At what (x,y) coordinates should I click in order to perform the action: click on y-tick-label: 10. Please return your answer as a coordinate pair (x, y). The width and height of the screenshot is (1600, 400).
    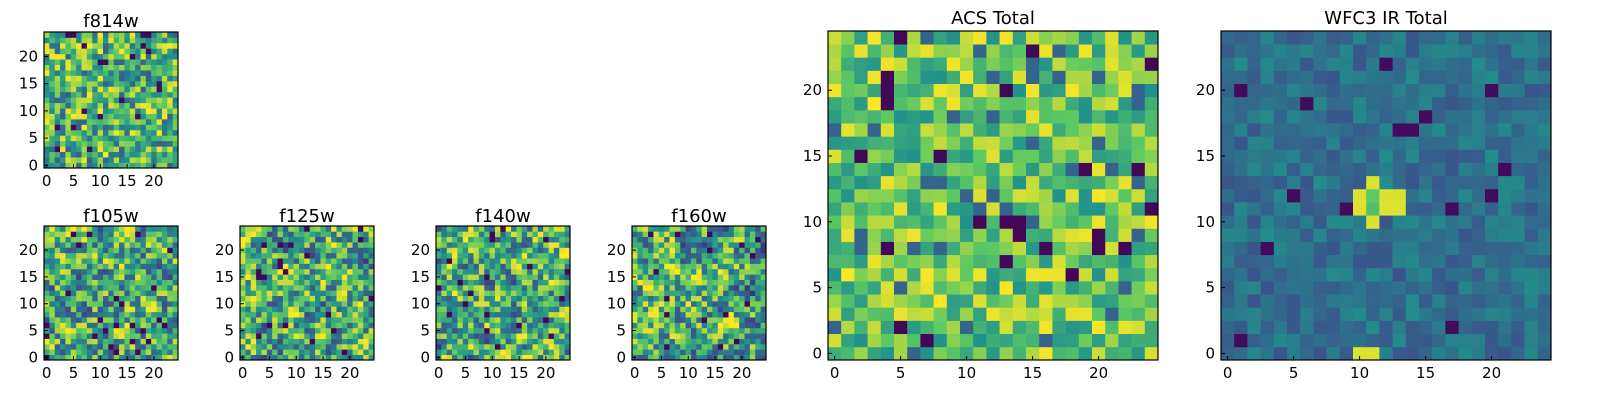
    Looking at the image, I should click on (224, 304).